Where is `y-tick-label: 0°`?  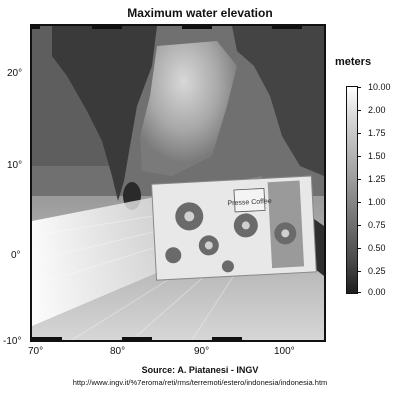
y-tick-label: 0° is located at coordinates (16, 255).